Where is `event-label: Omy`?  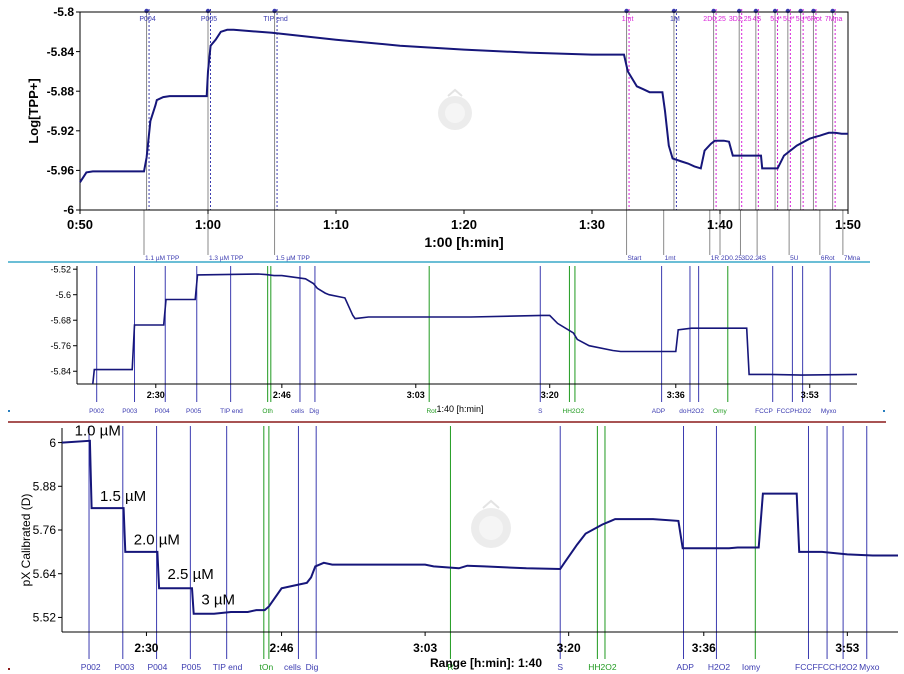 event-label: Omy is located at coordinates (720, 411).